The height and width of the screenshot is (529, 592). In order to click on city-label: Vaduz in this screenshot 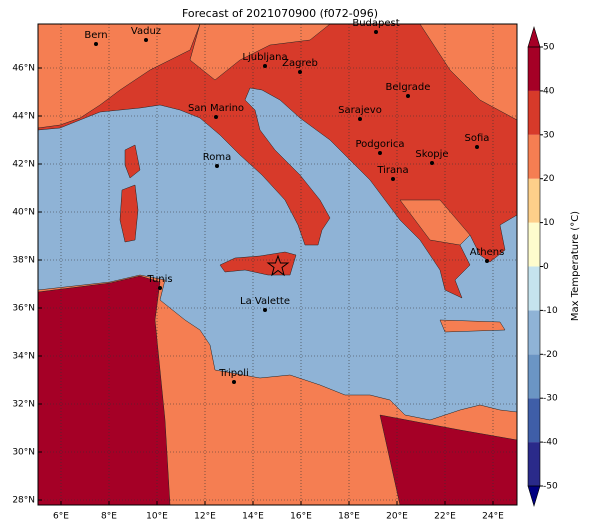, I will do `click(146, 31)`.